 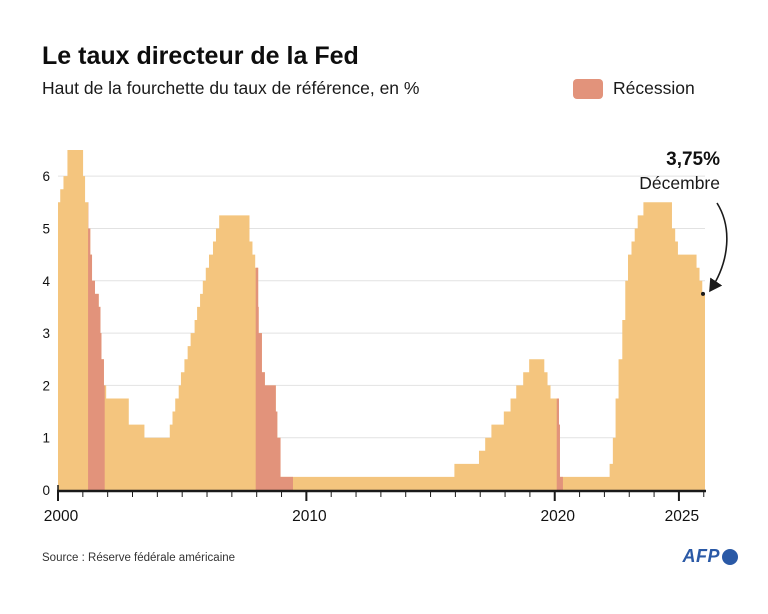 I want to click on afp-logo: AFP, so click(x=710, y=556).